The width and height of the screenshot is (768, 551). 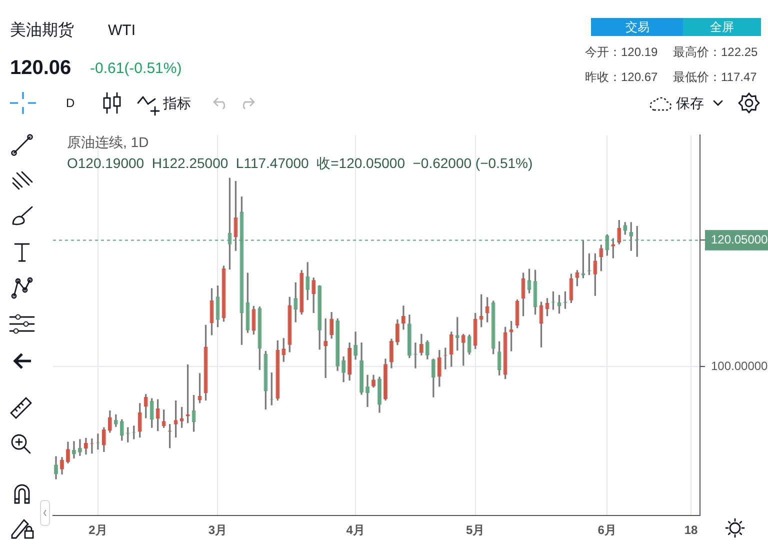 What do you see at coordinates (637, 27) in the screenshot?
I see `text: 交易` at bounding box center [637, 27].